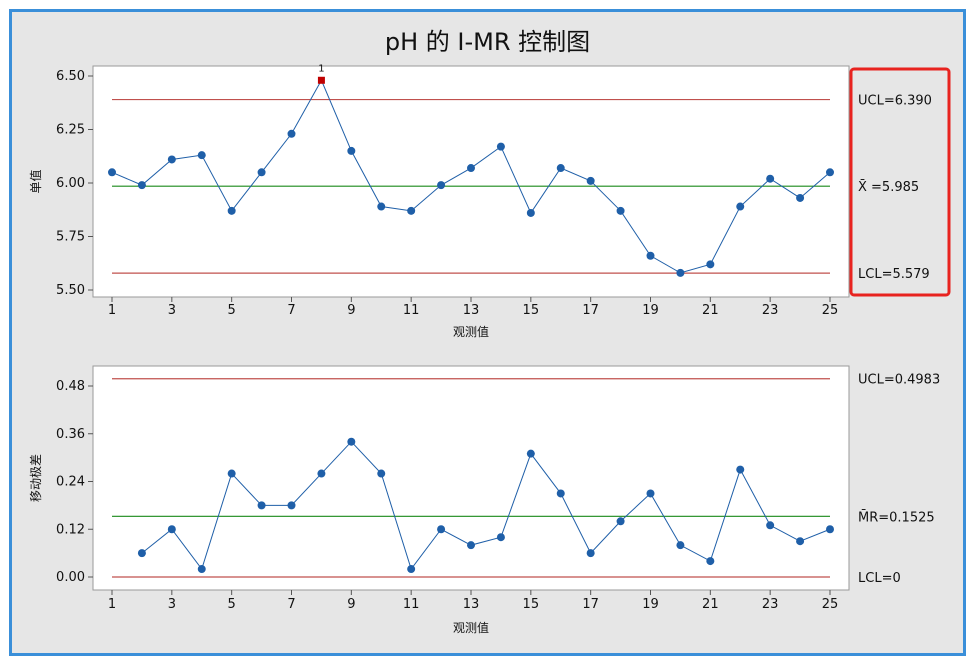 This screenshot has height=666, width=975. What do you see at coordinates (70, 386) in the screenshot?
I see `y-tick-label: 0.48` at bounding box center [70, 386].